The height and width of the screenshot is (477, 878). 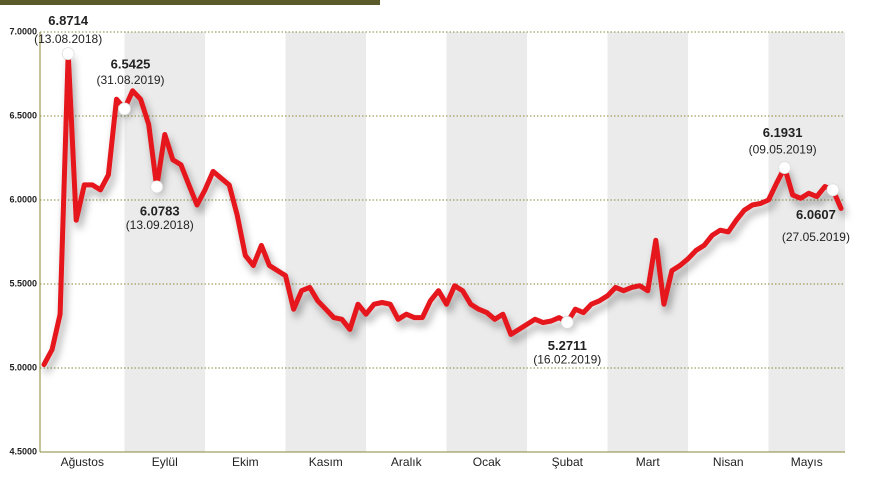 I want to click on y-tick-label: 6.5000, so click(x=23, y=115).